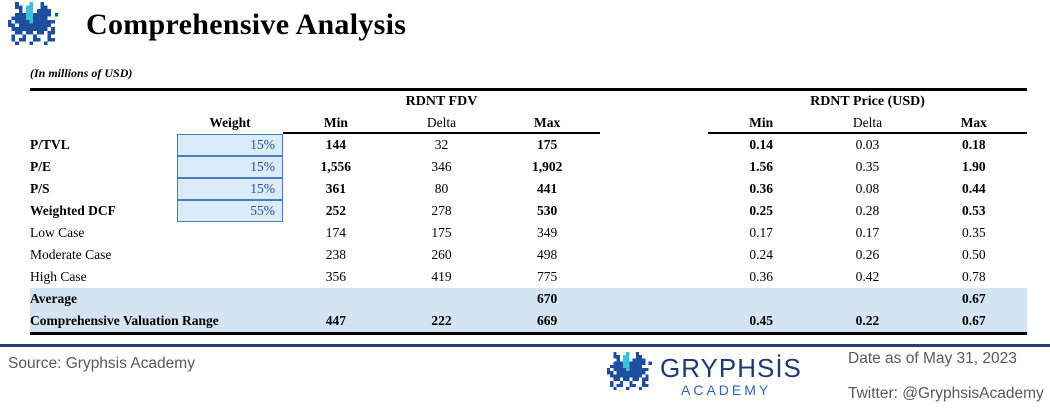 Image resolution: width=1050 pixels, height=410 pixels. I want to click on cell-fdv-delta: 419, so click(441, 276).